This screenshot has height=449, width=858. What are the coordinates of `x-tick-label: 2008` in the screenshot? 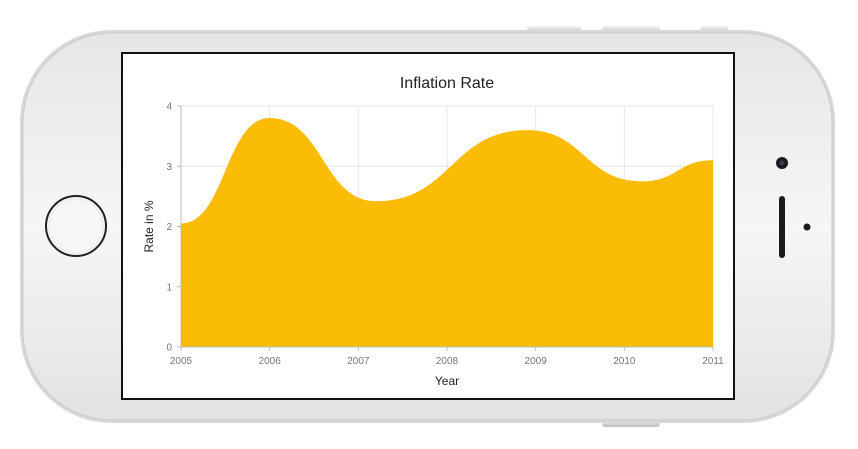 It's located at (447, 361).